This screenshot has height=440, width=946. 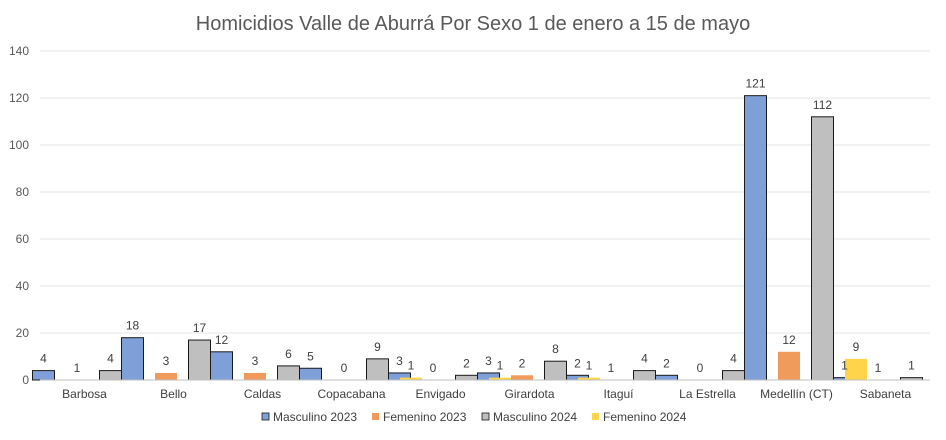 What do you see at coordinates (133, 326) in the screenshot?
I see `data-label: 18` at bounding box center [133, 326].